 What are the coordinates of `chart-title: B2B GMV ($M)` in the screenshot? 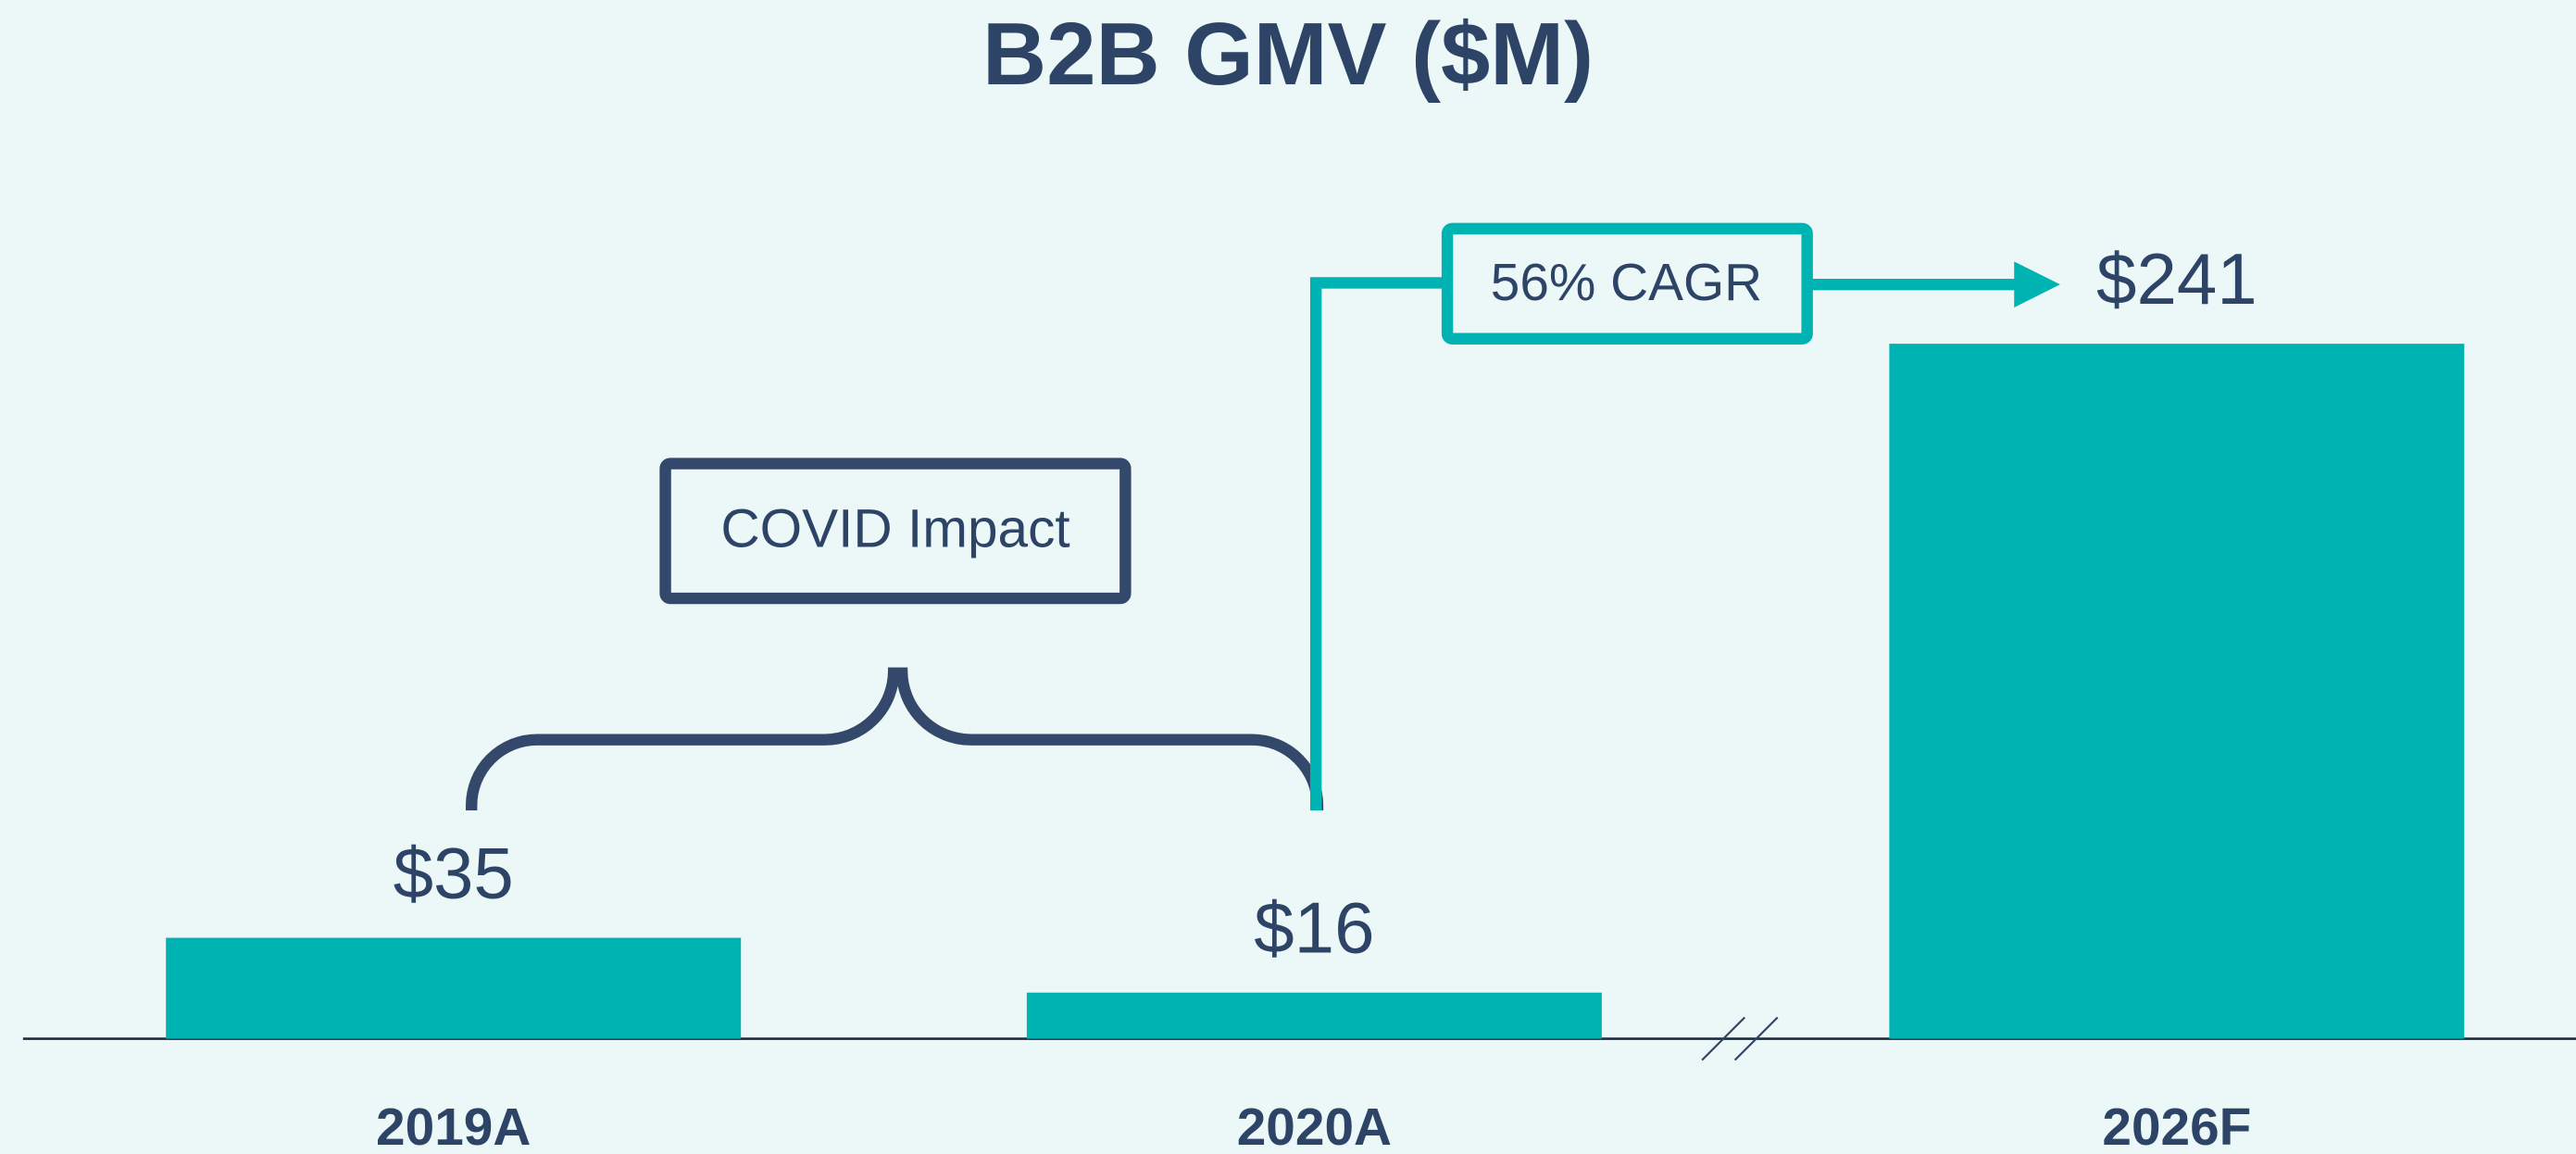 It's located at (1288, 54).